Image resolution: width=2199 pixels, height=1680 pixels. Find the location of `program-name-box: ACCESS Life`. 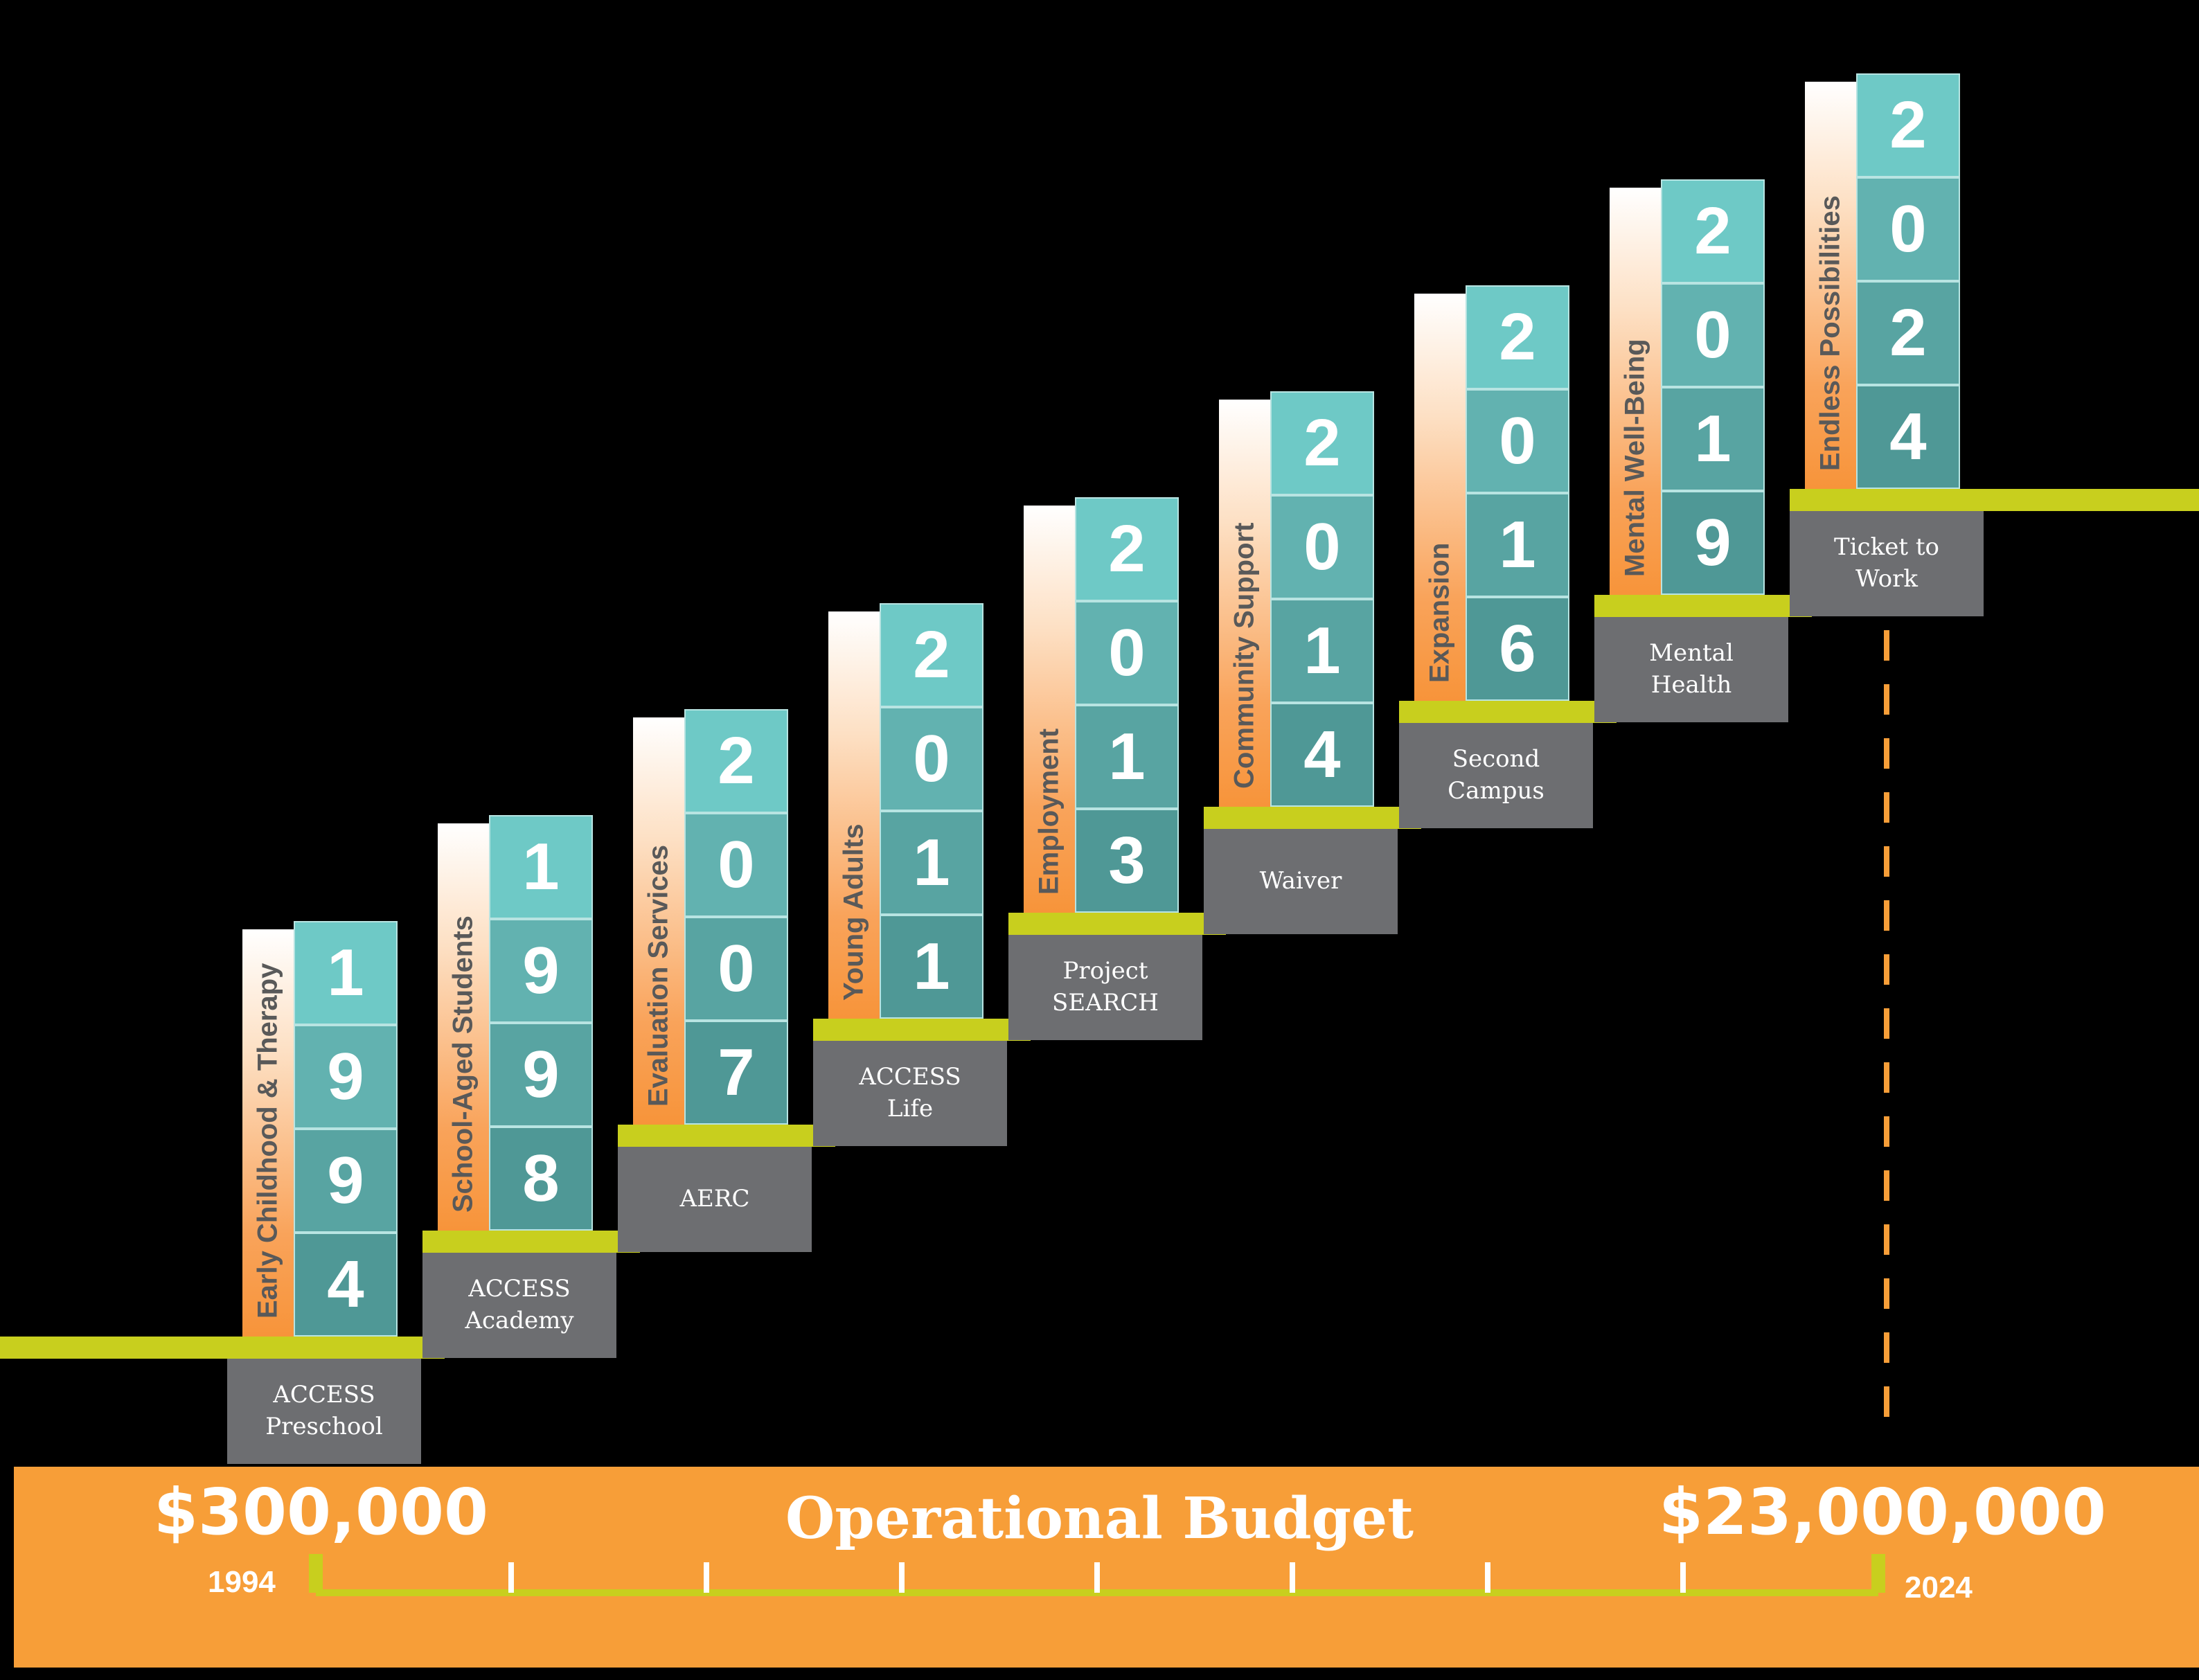

program-name-box: ACCESS Life is located at coordinates (910, 1093).